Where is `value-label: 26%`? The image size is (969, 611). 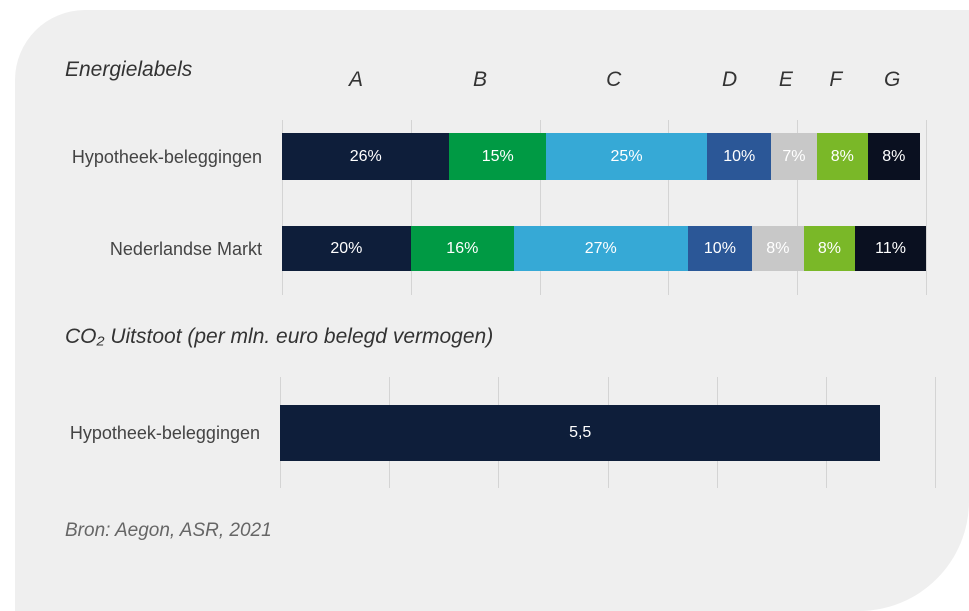
value-label: 26% is located at coordinates (365, 156).